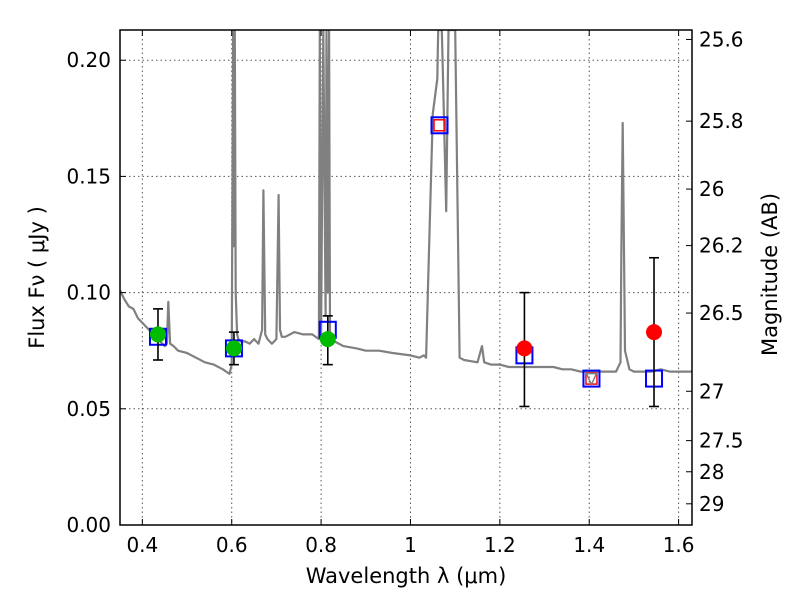 The width and height of the screenshot is (800, 600). Describe the element at coordinates (711, 391) in the screenshot. I see `right-y-tick-label: 27` at that location.